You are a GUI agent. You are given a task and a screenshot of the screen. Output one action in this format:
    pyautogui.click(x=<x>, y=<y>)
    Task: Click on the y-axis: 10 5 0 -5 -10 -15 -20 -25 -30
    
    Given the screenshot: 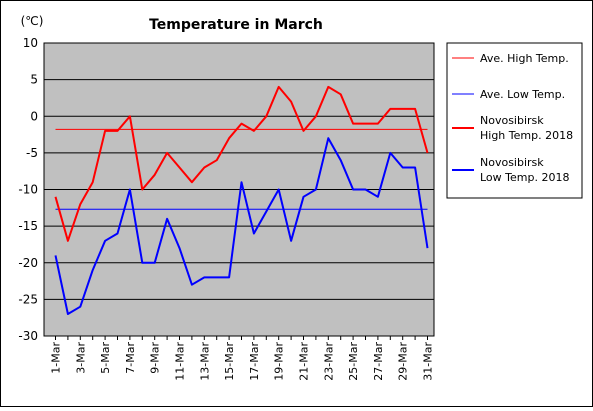 What is the action you would take?
    pyautogui.click(x=28, y=189)
    